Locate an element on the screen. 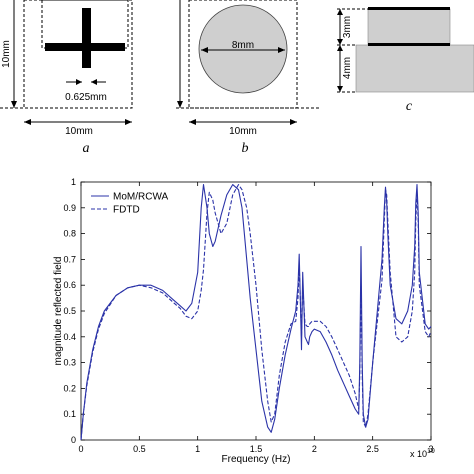 The width and height of the screenshot is (474, 474). y-tick-label: 0.8 is located at coordinates (69, 234).